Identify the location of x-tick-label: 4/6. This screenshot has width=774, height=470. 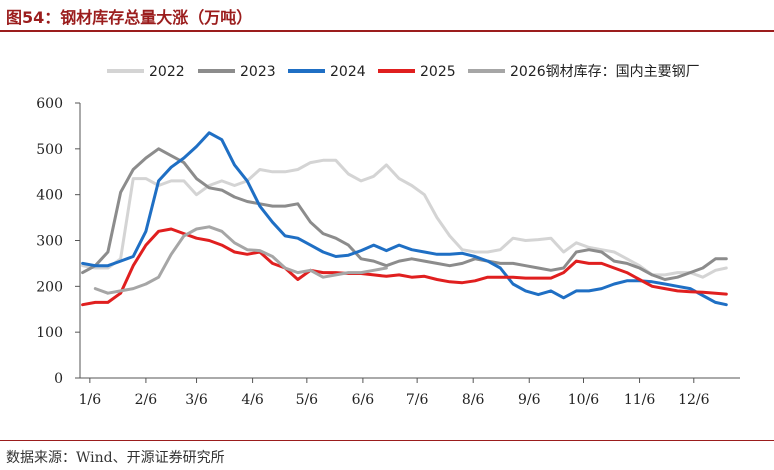
(252, 400).